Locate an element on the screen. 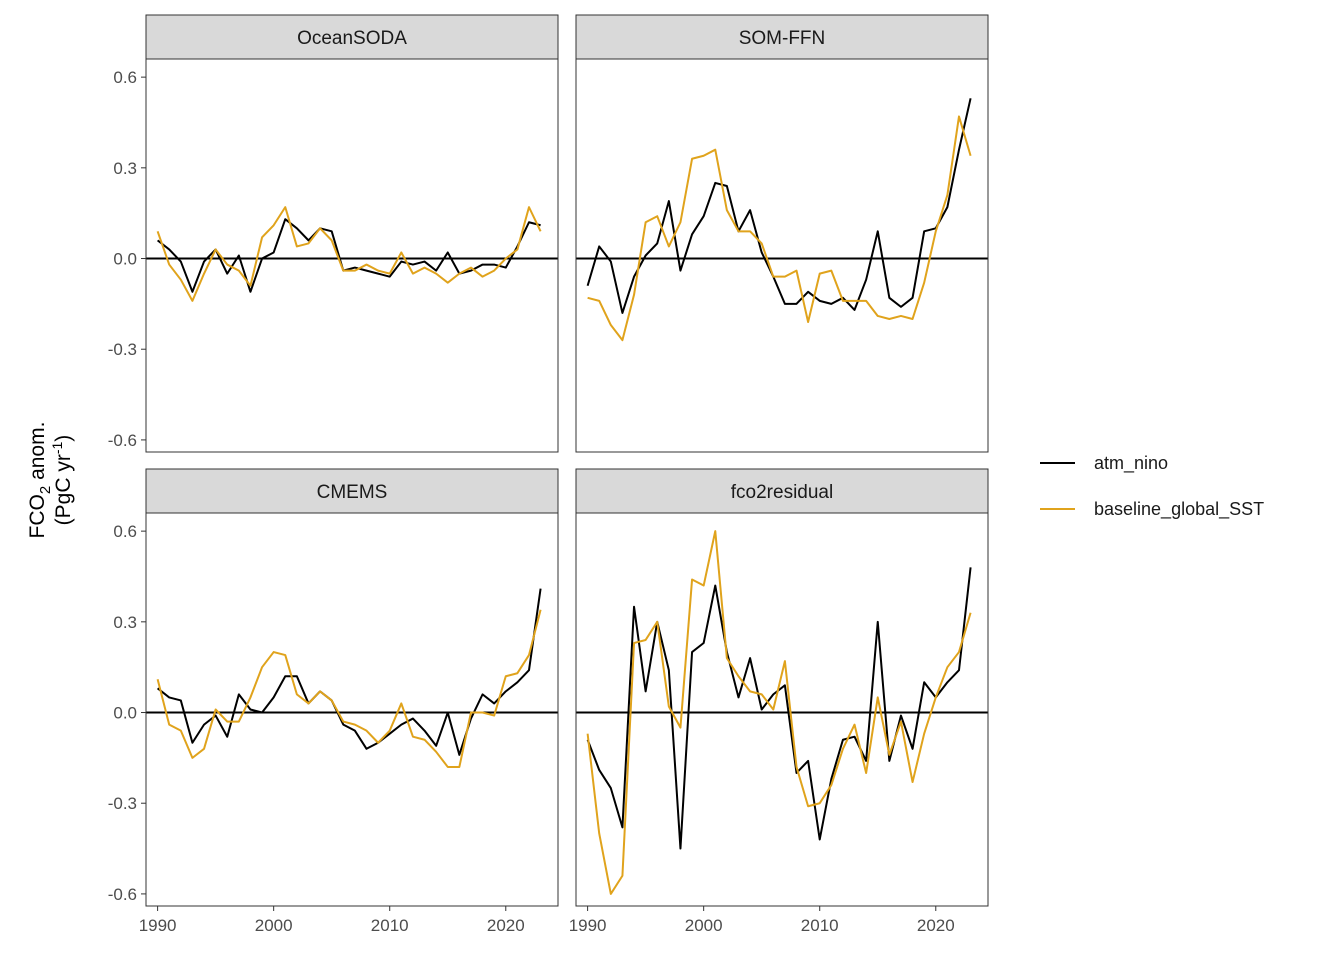 This screenshot has height=960, width=1344. y-tick-label-oceansoda-1: -0.3 is located at coordinates (122, 349).